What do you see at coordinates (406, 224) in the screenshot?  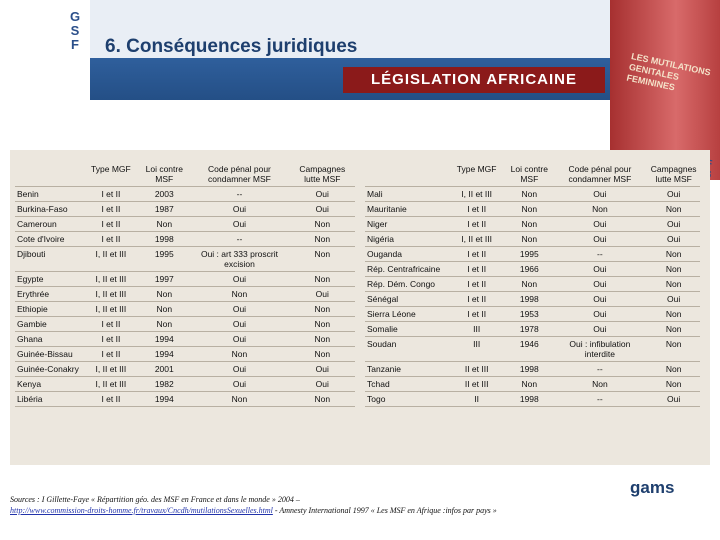 I see `country-cell: Niger` at bounding box center [406, 224].